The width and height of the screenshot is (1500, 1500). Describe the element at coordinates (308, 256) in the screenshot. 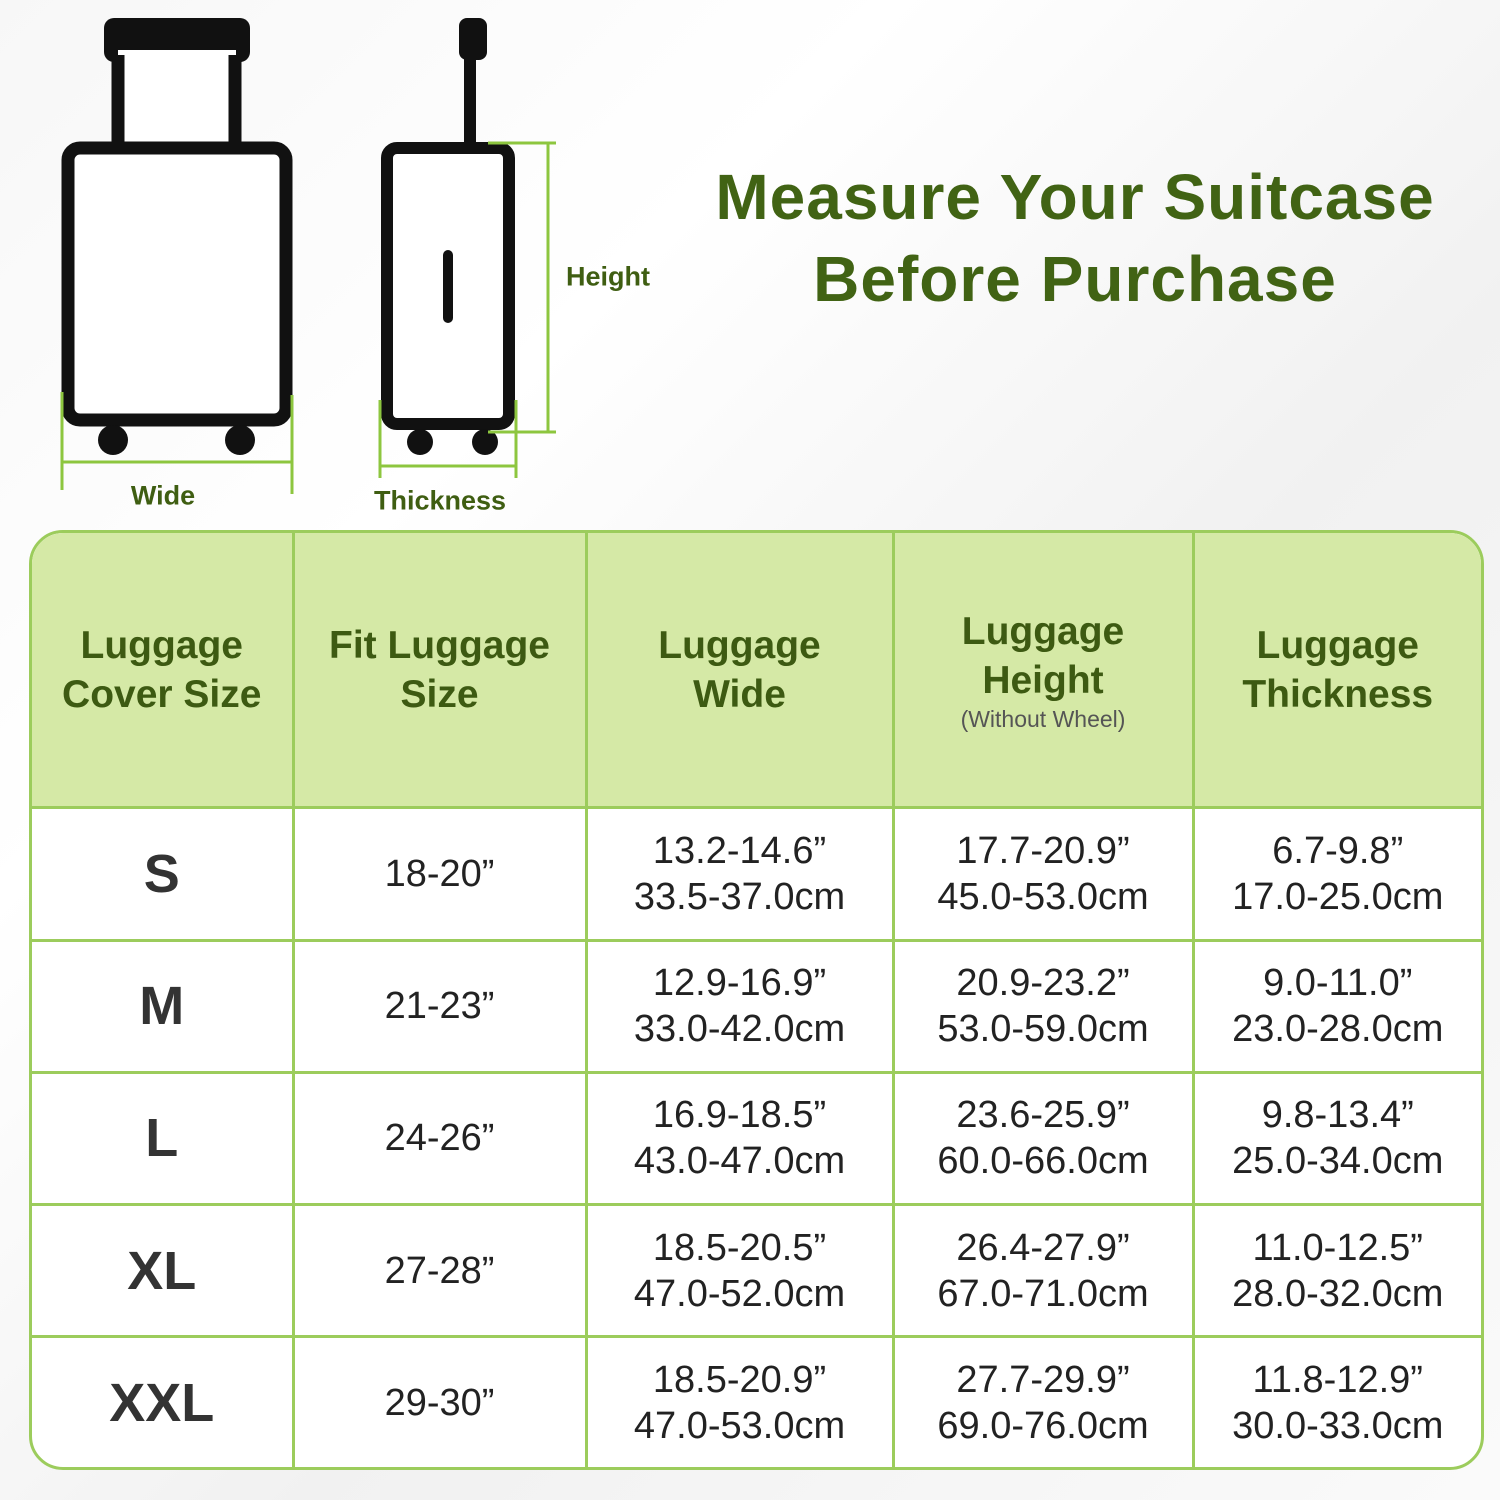

I see `suitcase-illustration` at that location.